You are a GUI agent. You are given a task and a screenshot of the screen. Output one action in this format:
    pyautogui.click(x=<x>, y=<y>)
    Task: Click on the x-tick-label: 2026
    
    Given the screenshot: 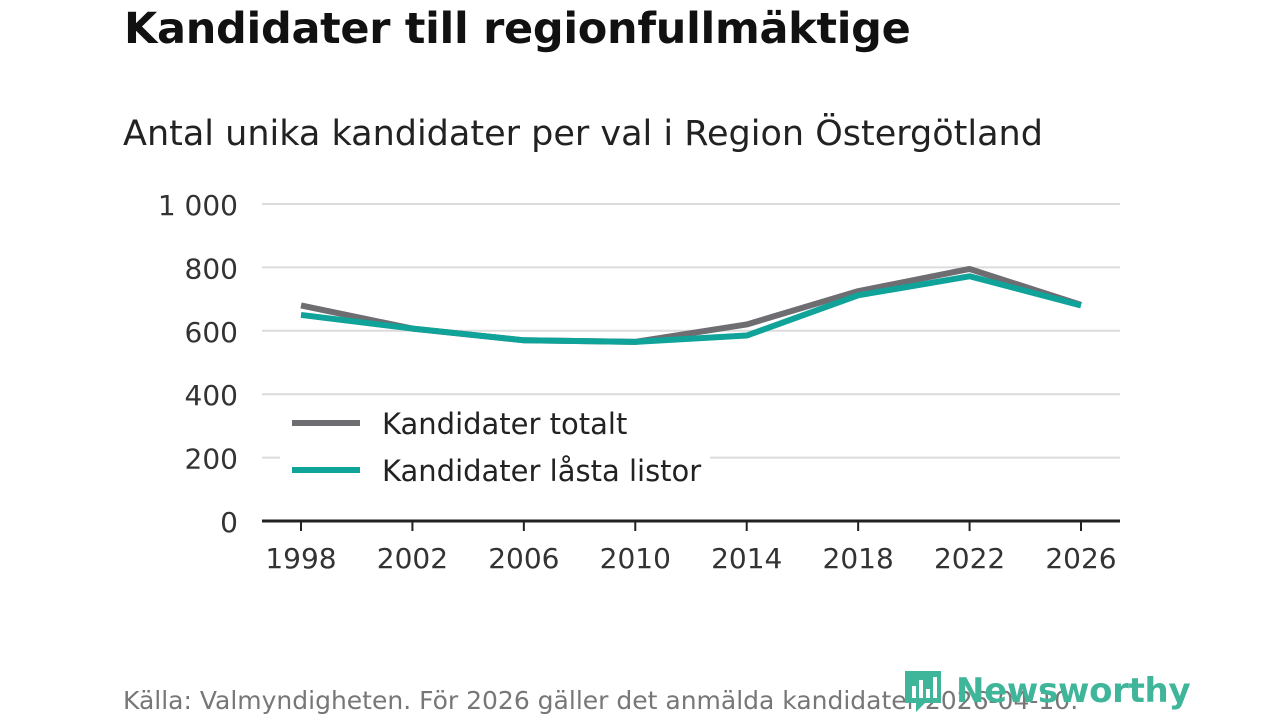 What is the action you would take?
    pyautogui.click(x=1080, y=558)
    